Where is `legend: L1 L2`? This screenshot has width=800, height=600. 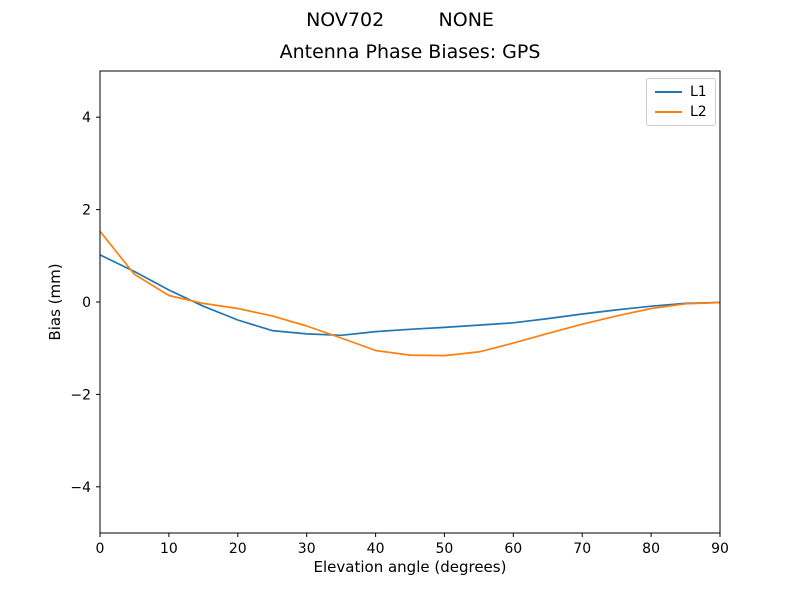
legend: L1 L2 is located at coordinates (681, 102).